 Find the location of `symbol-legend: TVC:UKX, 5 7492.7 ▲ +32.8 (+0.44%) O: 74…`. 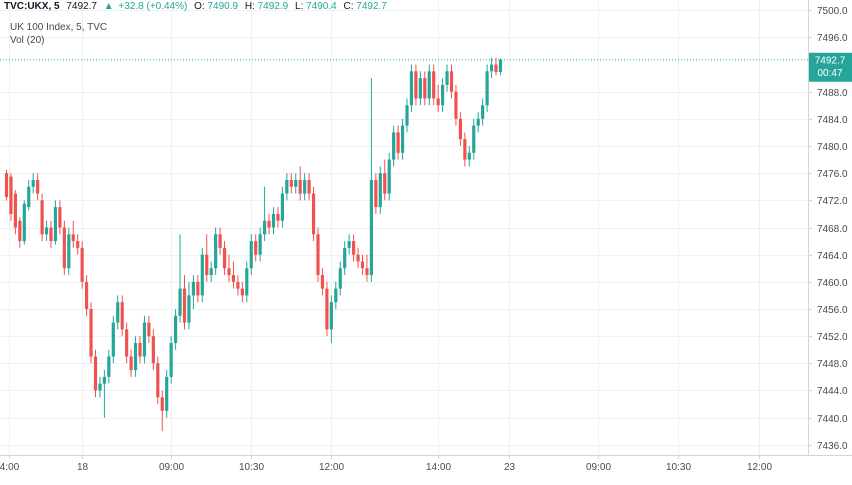

symbol-legend: TVC:UKX, 5 7492.7 ▲ +32.8 (+0.44%) O: 74… is located at coordinates (195, 6).